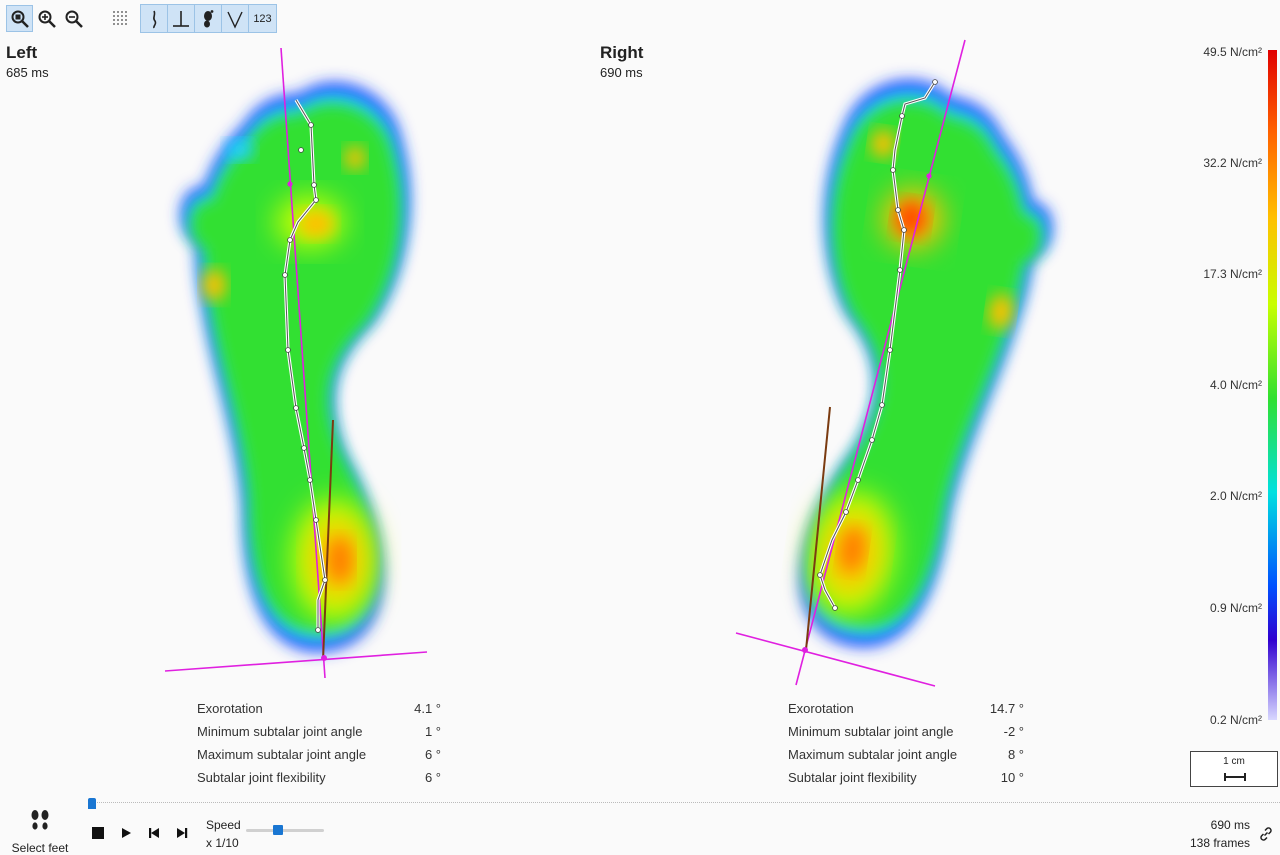 The height and width of the screenshot is (855, 1280). Describe the element at coordinates (305, 377) in the screenshot. I see `left-cop-points` at that location.